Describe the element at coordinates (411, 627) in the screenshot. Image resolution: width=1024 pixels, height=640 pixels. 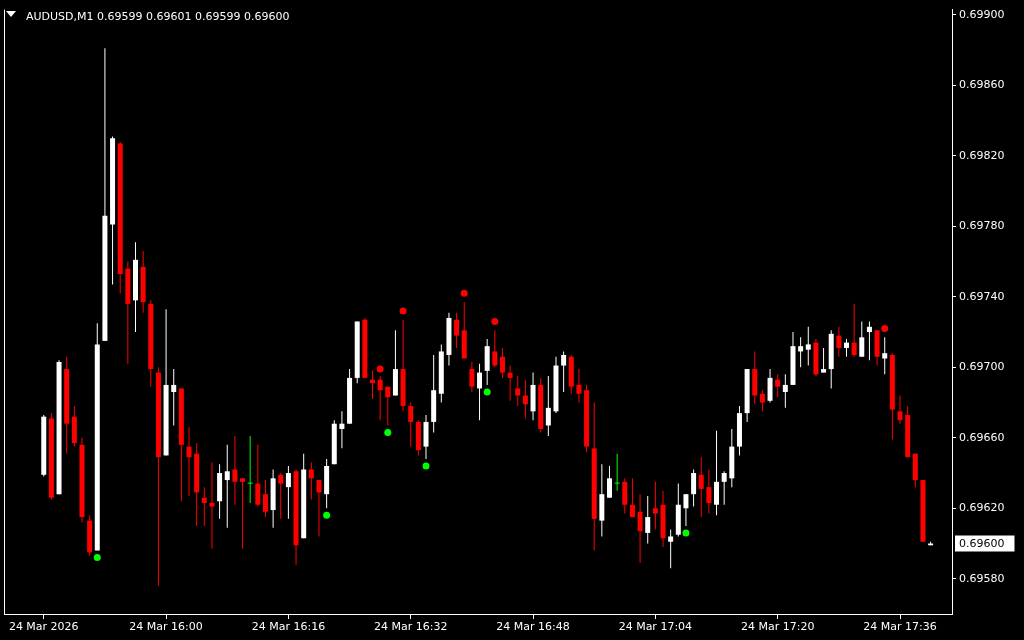
I see `x-tick-label: 24 Mar 16:32` at that location.